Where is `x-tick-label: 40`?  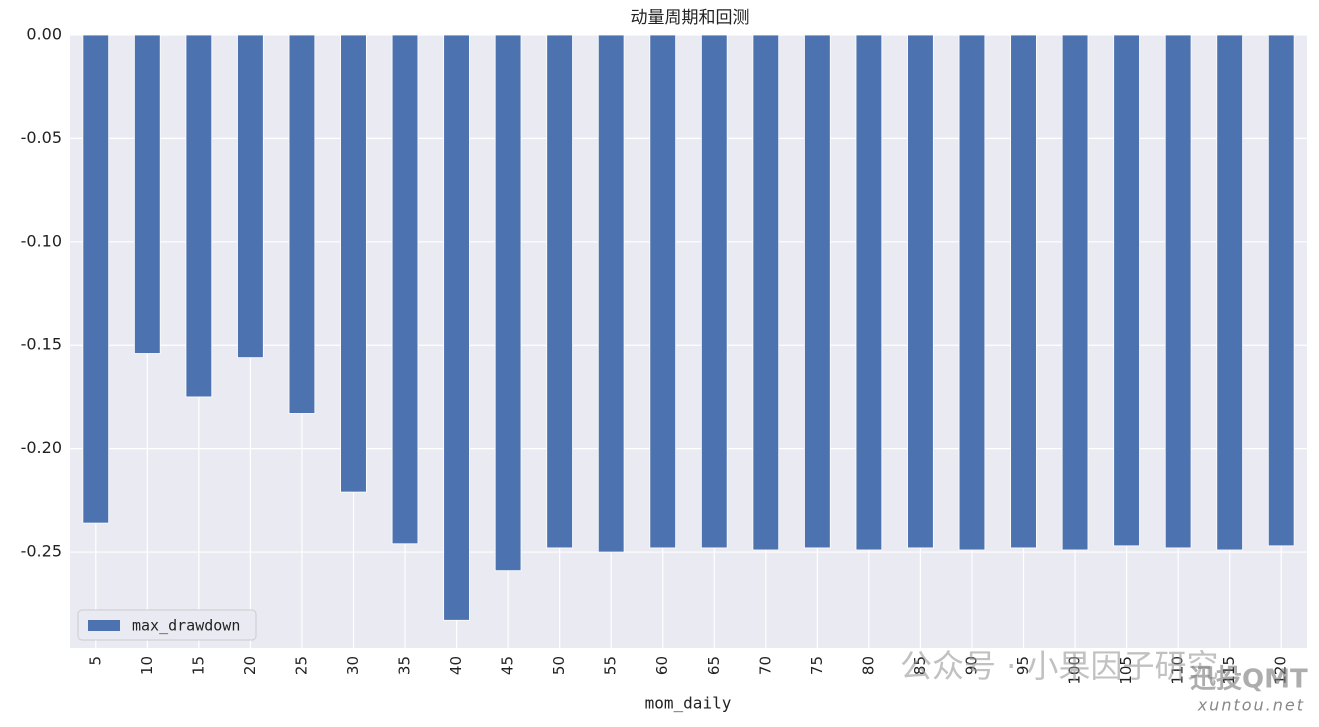
x-tick-label: 40 is located at coordinates (456, 665).